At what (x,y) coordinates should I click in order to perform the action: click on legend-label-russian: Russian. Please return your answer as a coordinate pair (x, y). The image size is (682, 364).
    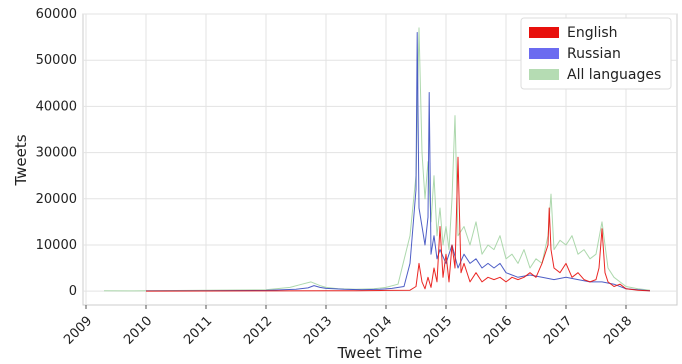
    Looking at the image, I should click on (594, 54).